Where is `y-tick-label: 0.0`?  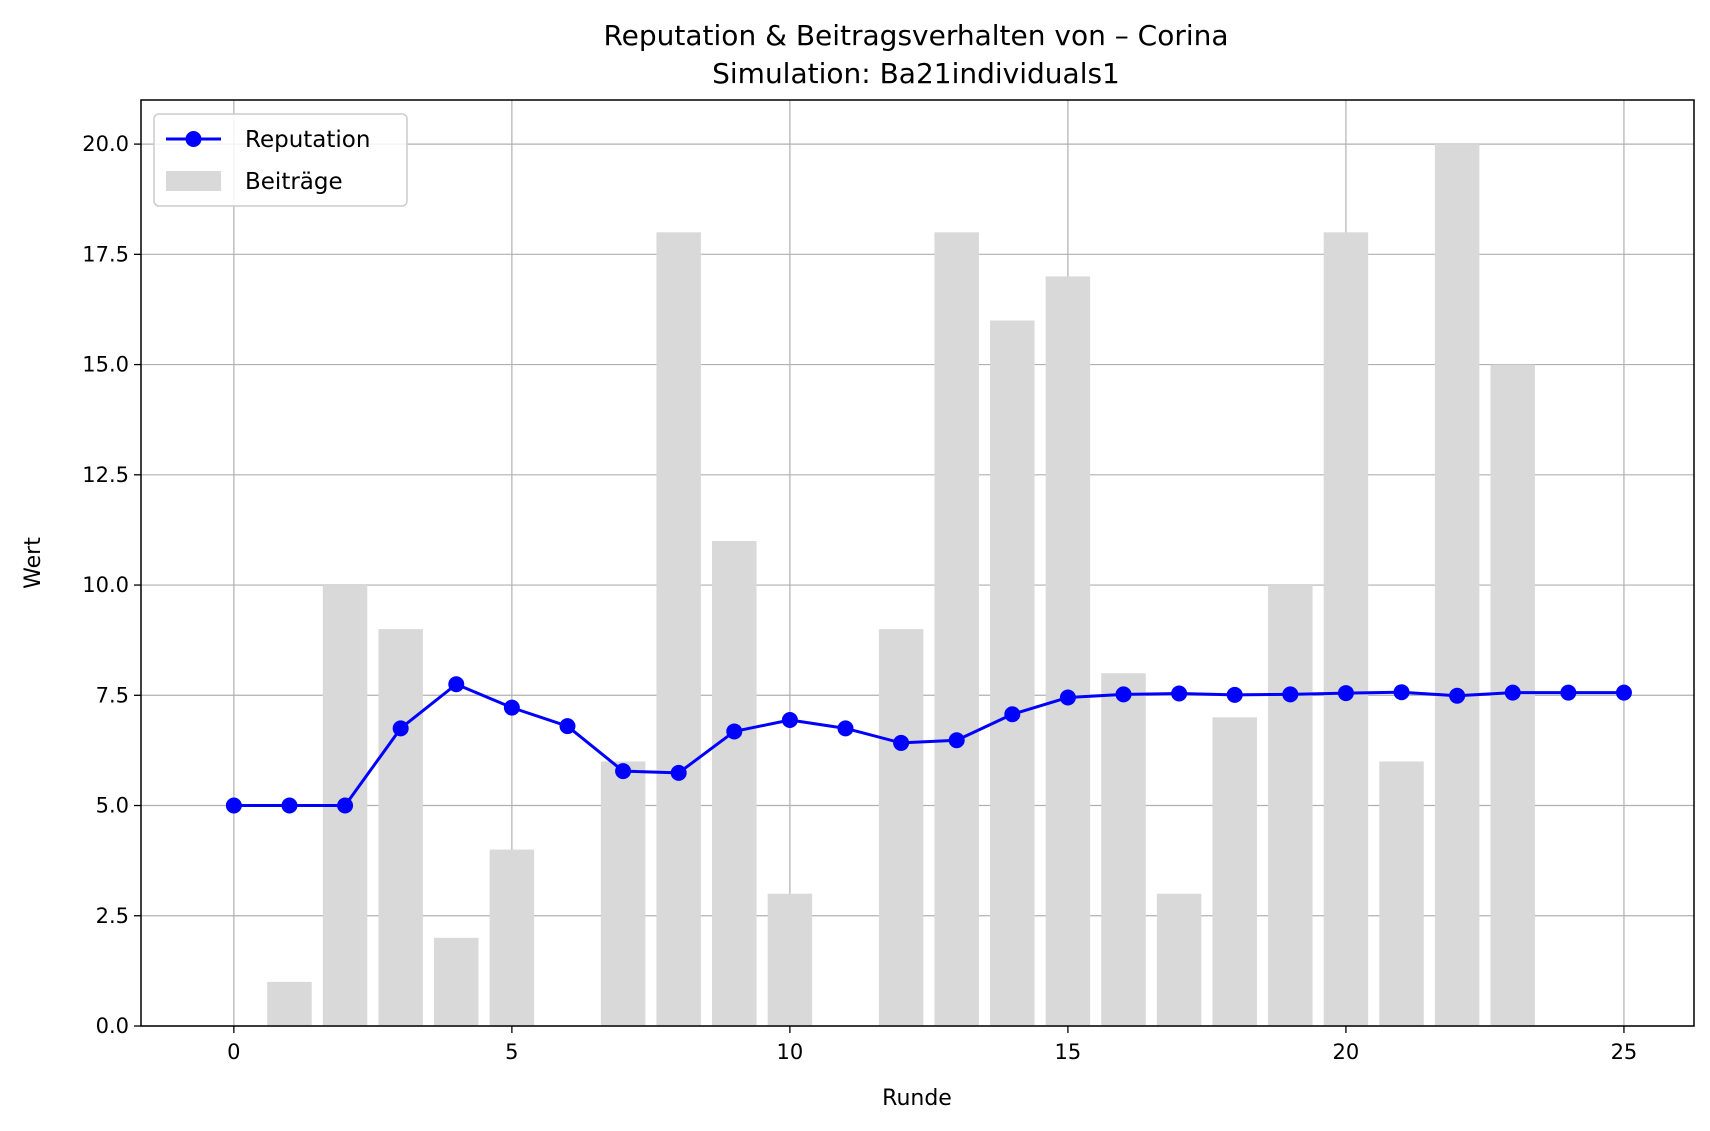
y-tick-label: 0.0 is located at coordinates (112, 1026).